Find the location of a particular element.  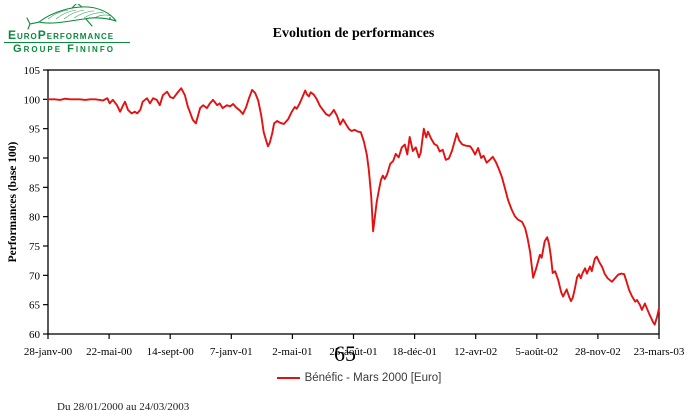

y-tick-label: 105 is located at coordinates (32, 71).